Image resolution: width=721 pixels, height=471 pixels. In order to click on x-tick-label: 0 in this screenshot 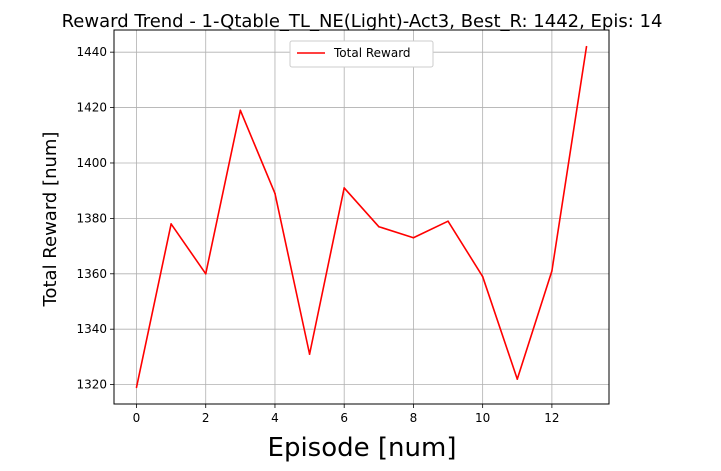, I will do `click(137, 418)`.